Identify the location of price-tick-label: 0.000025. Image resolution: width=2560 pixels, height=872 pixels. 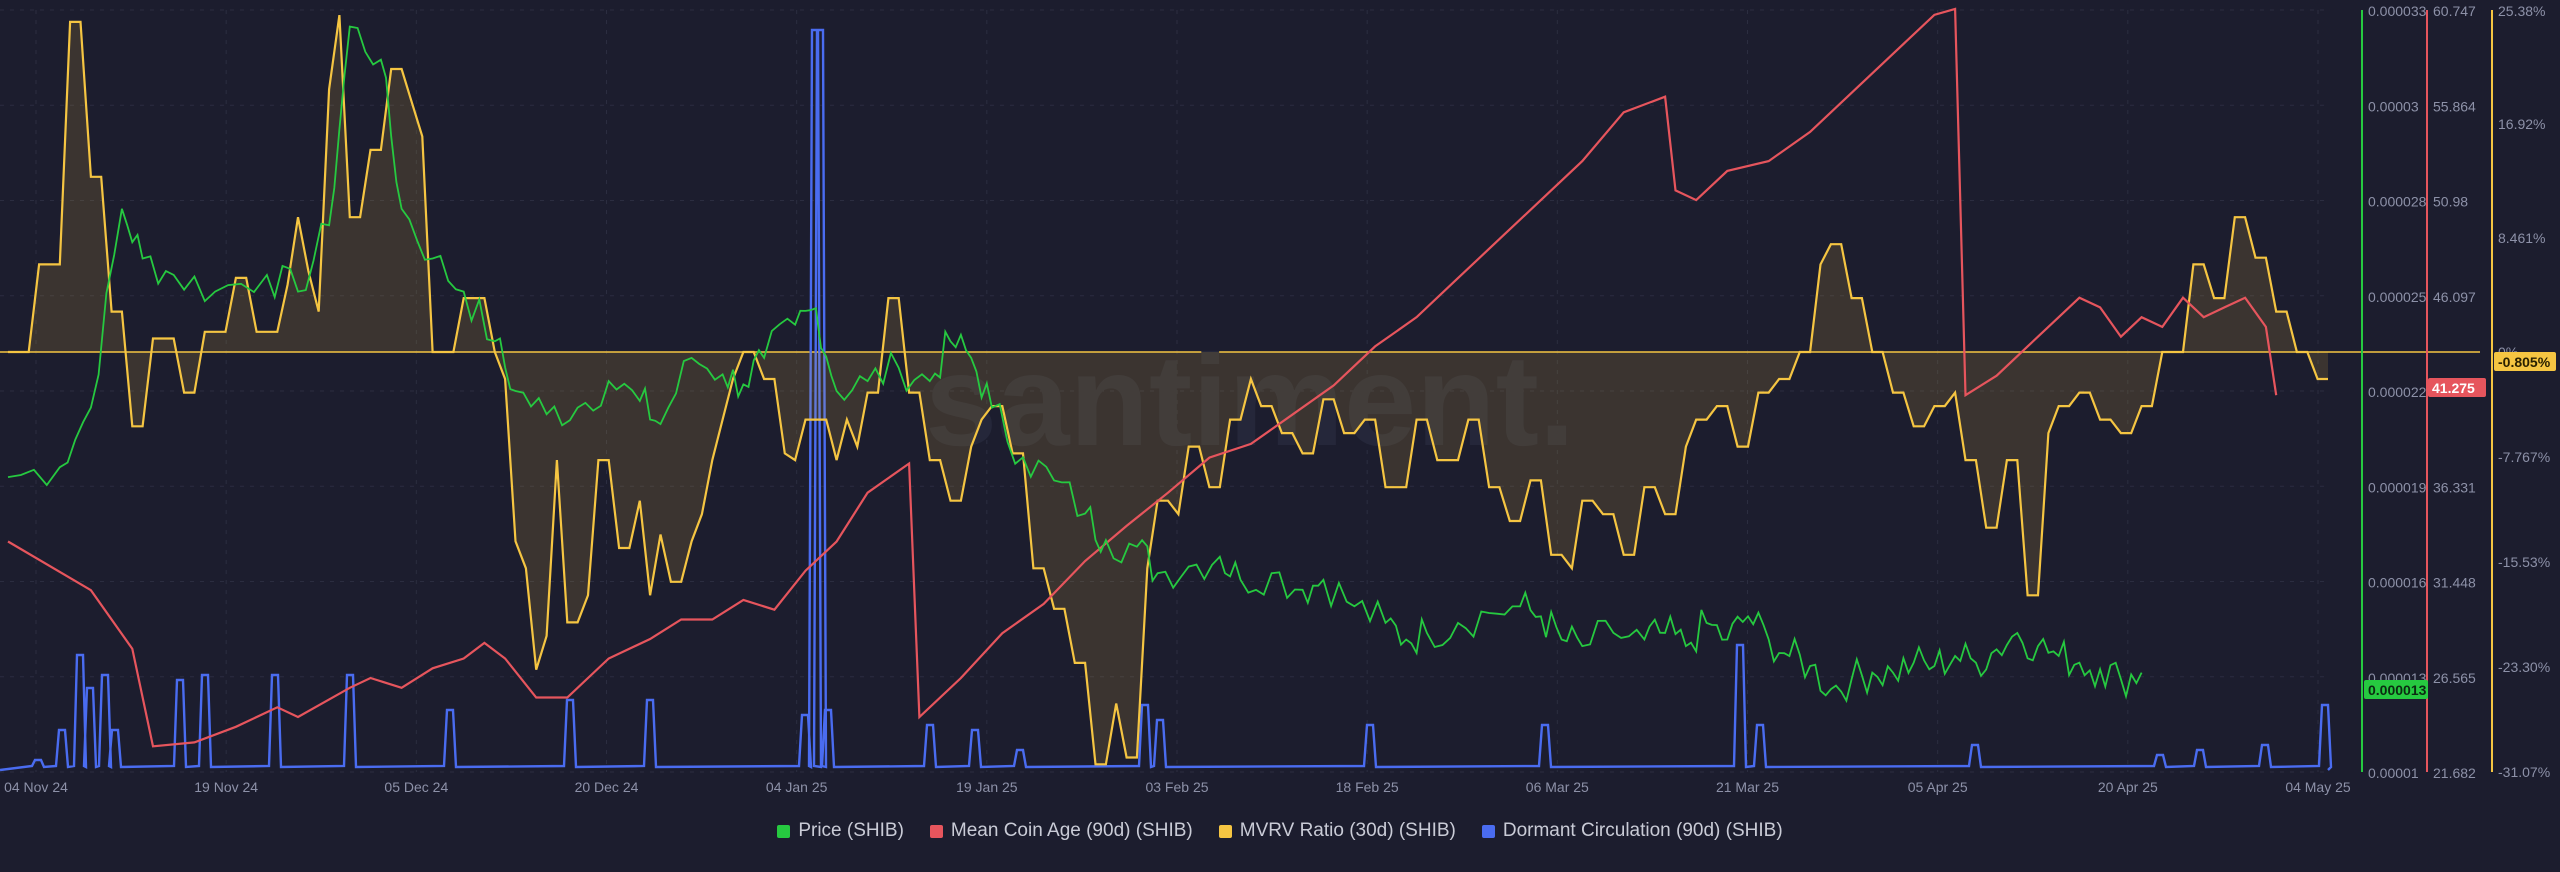
(2397, 297).